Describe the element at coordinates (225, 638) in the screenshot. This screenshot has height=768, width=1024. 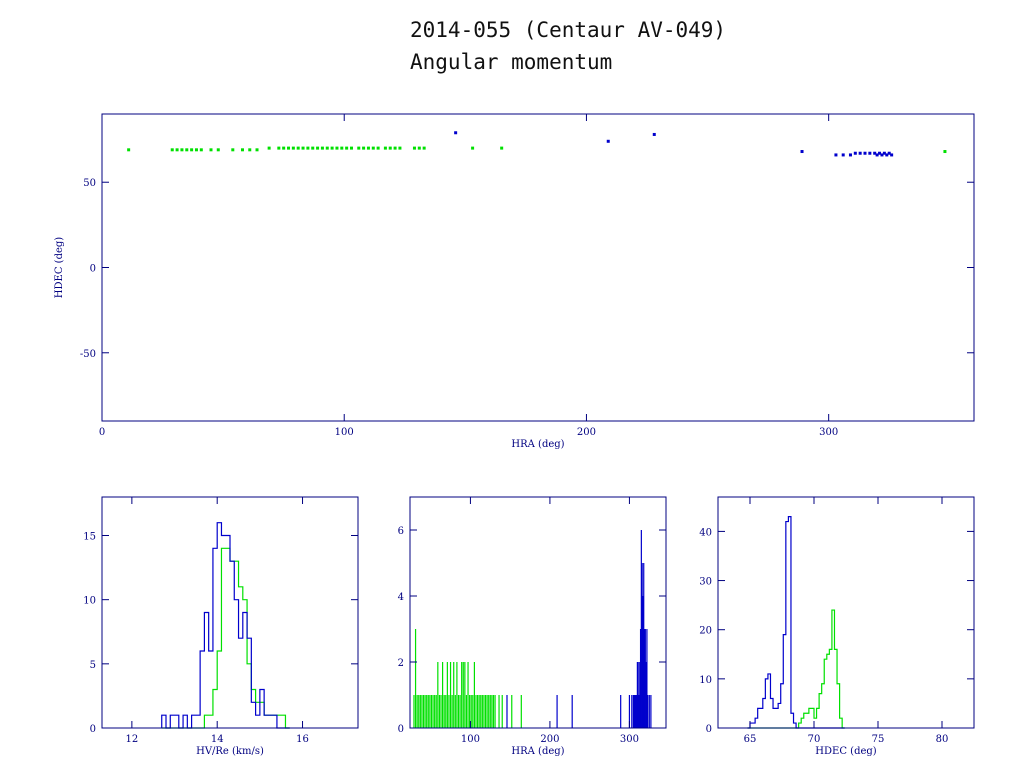
I see `hist-speed-step-green` at that location.